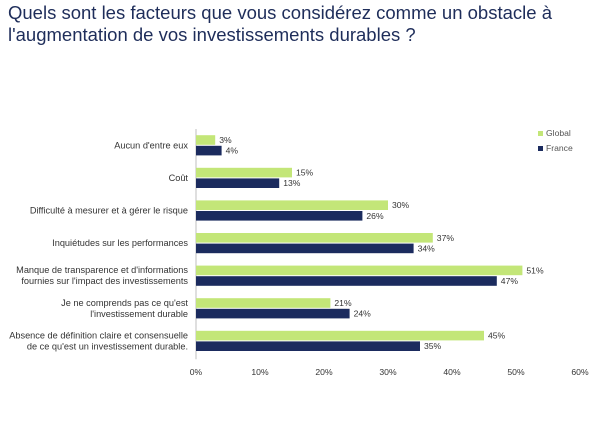 Image resolution: width=600 pixels, height=433 pixels. I want to click on data-label: 15%, so click(305, 173).